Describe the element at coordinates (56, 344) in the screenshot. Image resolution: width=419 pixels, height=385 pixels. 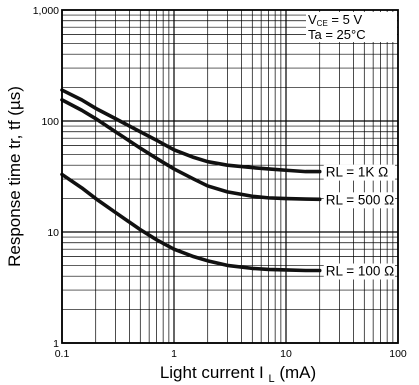
I see `y-tick-label: 1` at that location.